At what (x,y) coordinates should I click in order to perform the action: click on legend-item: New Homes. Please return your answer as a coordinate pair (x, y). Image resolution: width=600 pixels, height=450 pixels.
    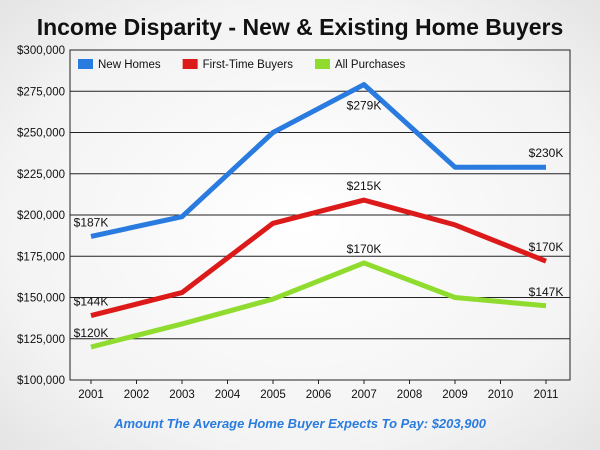
    Looking at the image, I should click on (119, 65).